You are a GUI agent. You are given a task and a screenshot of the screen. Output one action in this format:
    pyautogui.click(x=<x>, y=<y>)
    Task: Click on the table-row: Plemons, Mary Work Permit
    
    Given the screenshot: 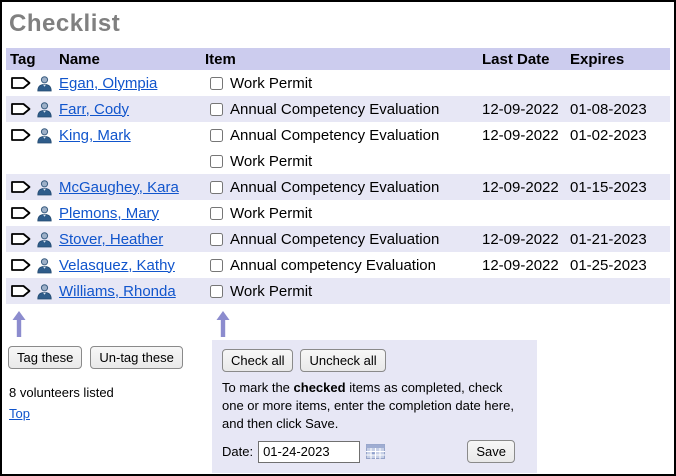 What is the action you would take?
    pyautogui.click(x=338, y=213)
    